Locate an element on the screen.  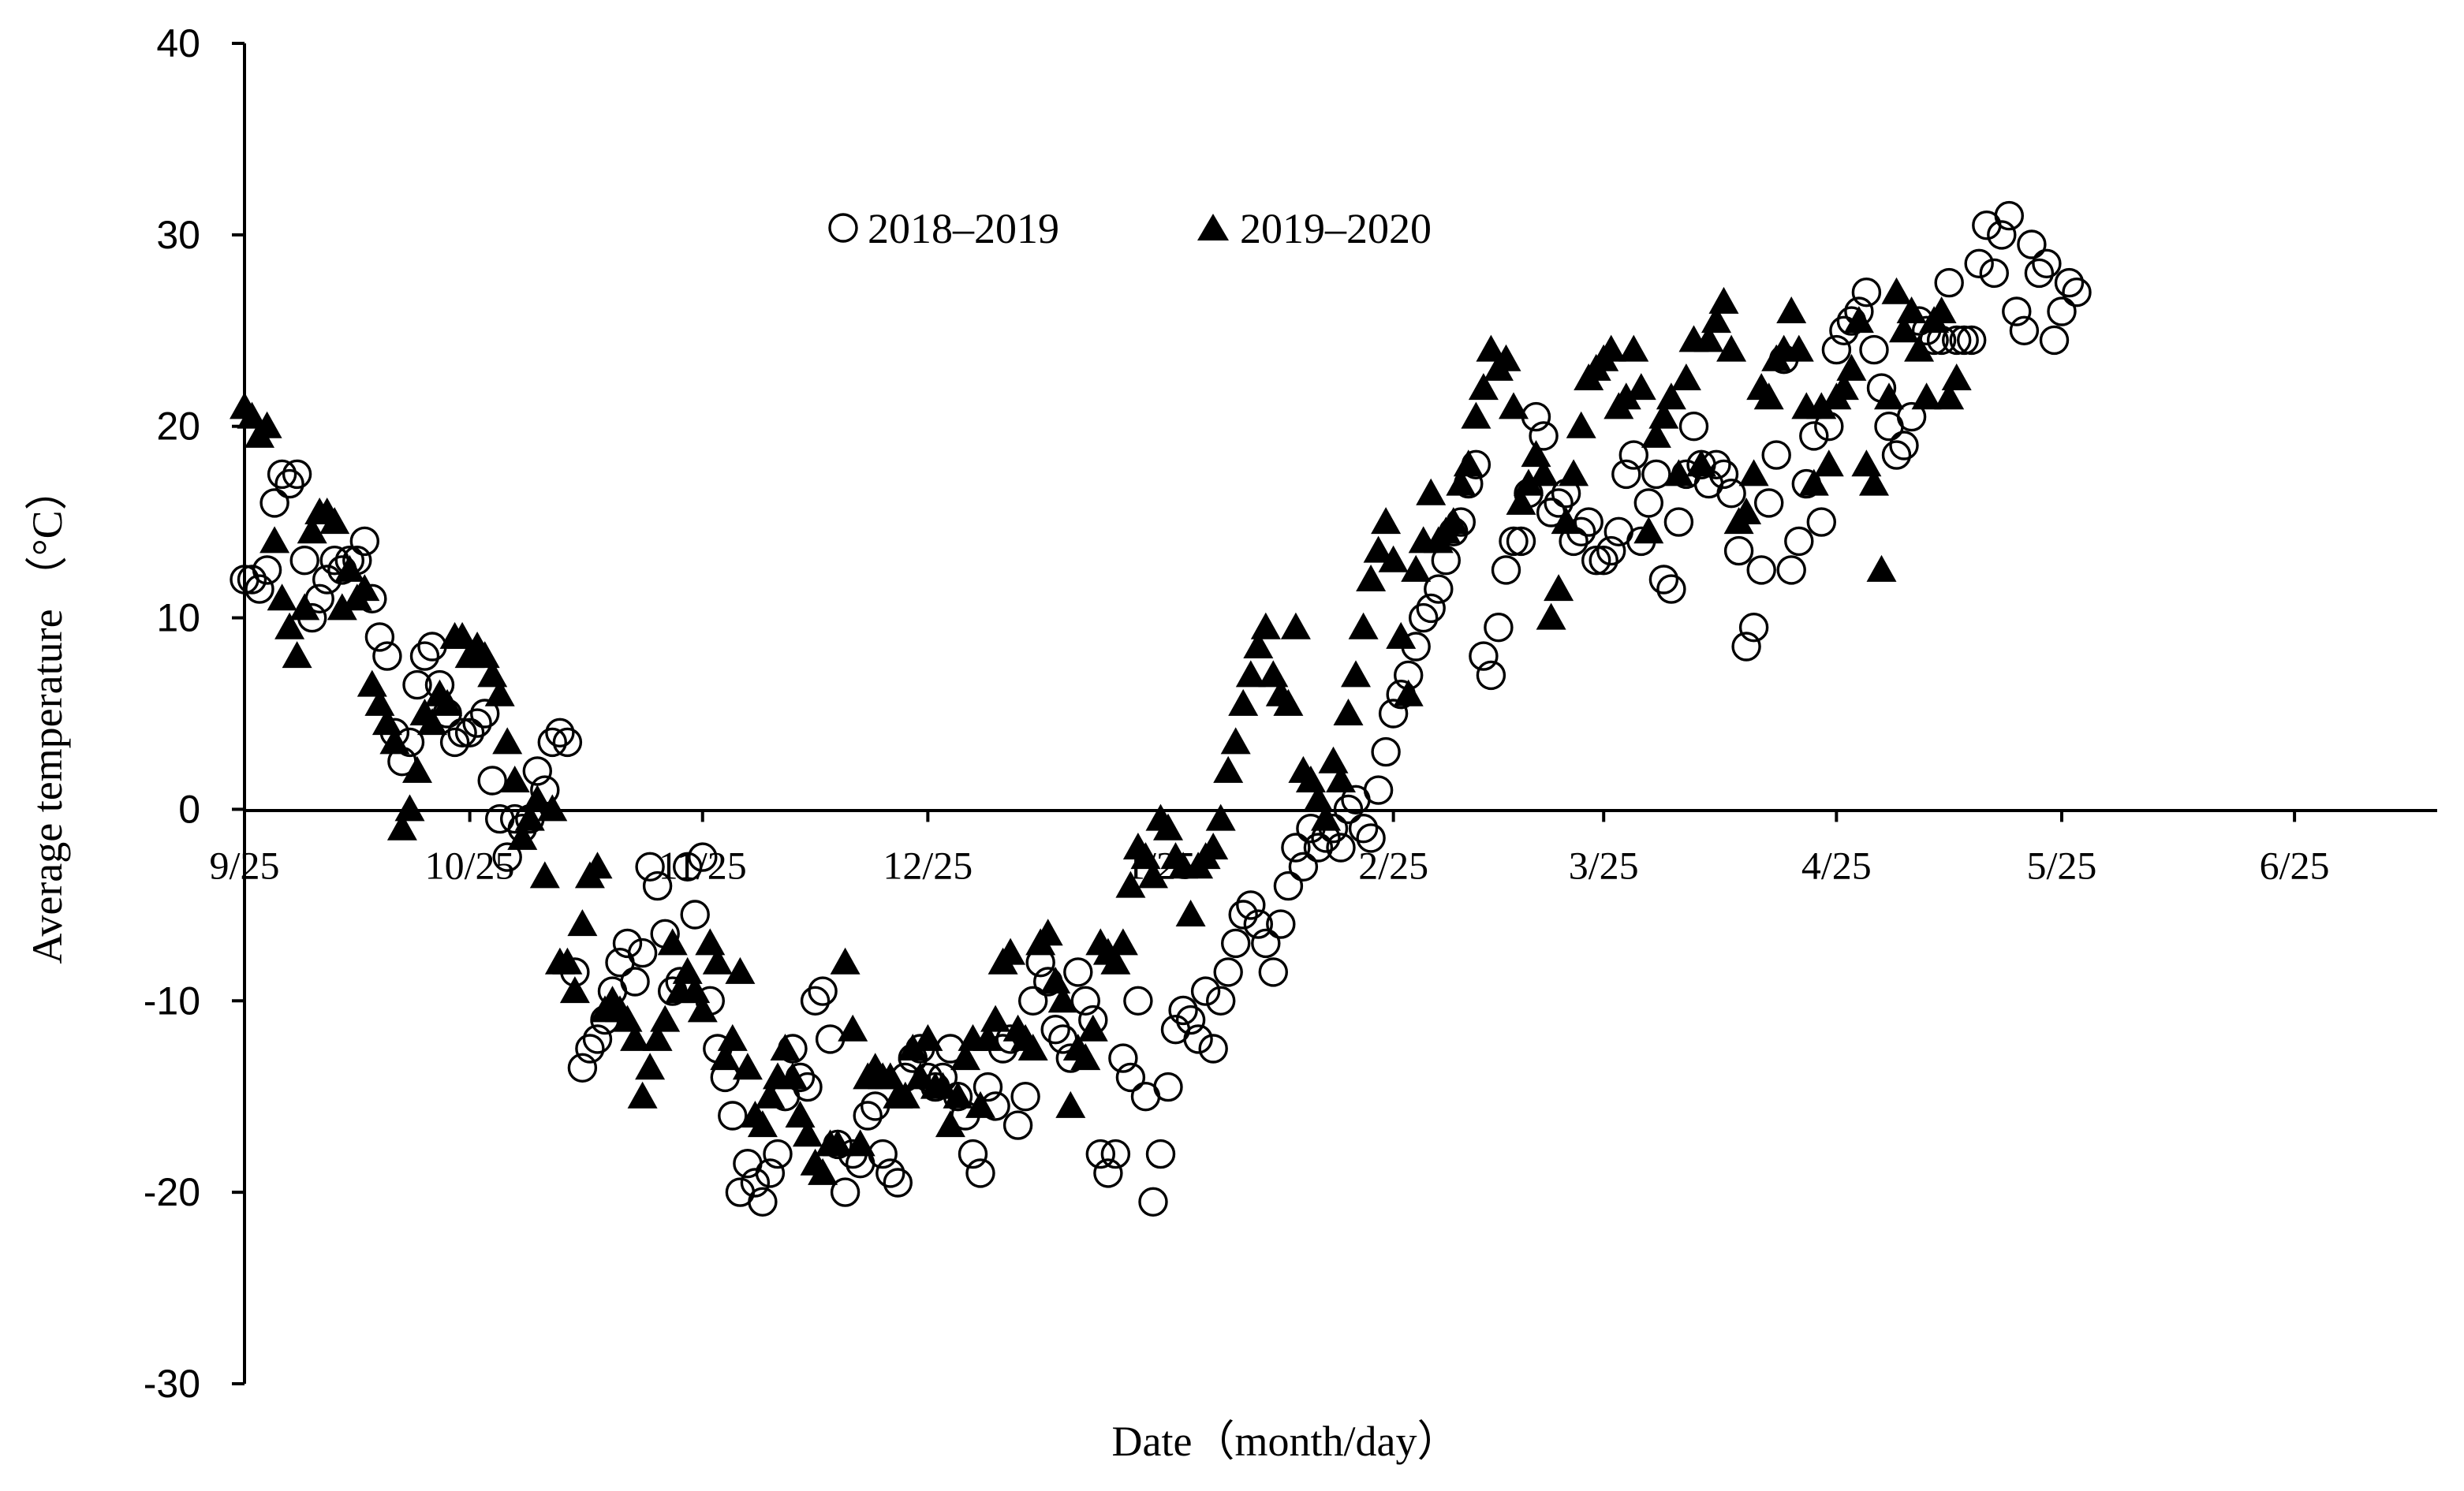
y-tick-label: 30 is located at coordinates (178, 235).